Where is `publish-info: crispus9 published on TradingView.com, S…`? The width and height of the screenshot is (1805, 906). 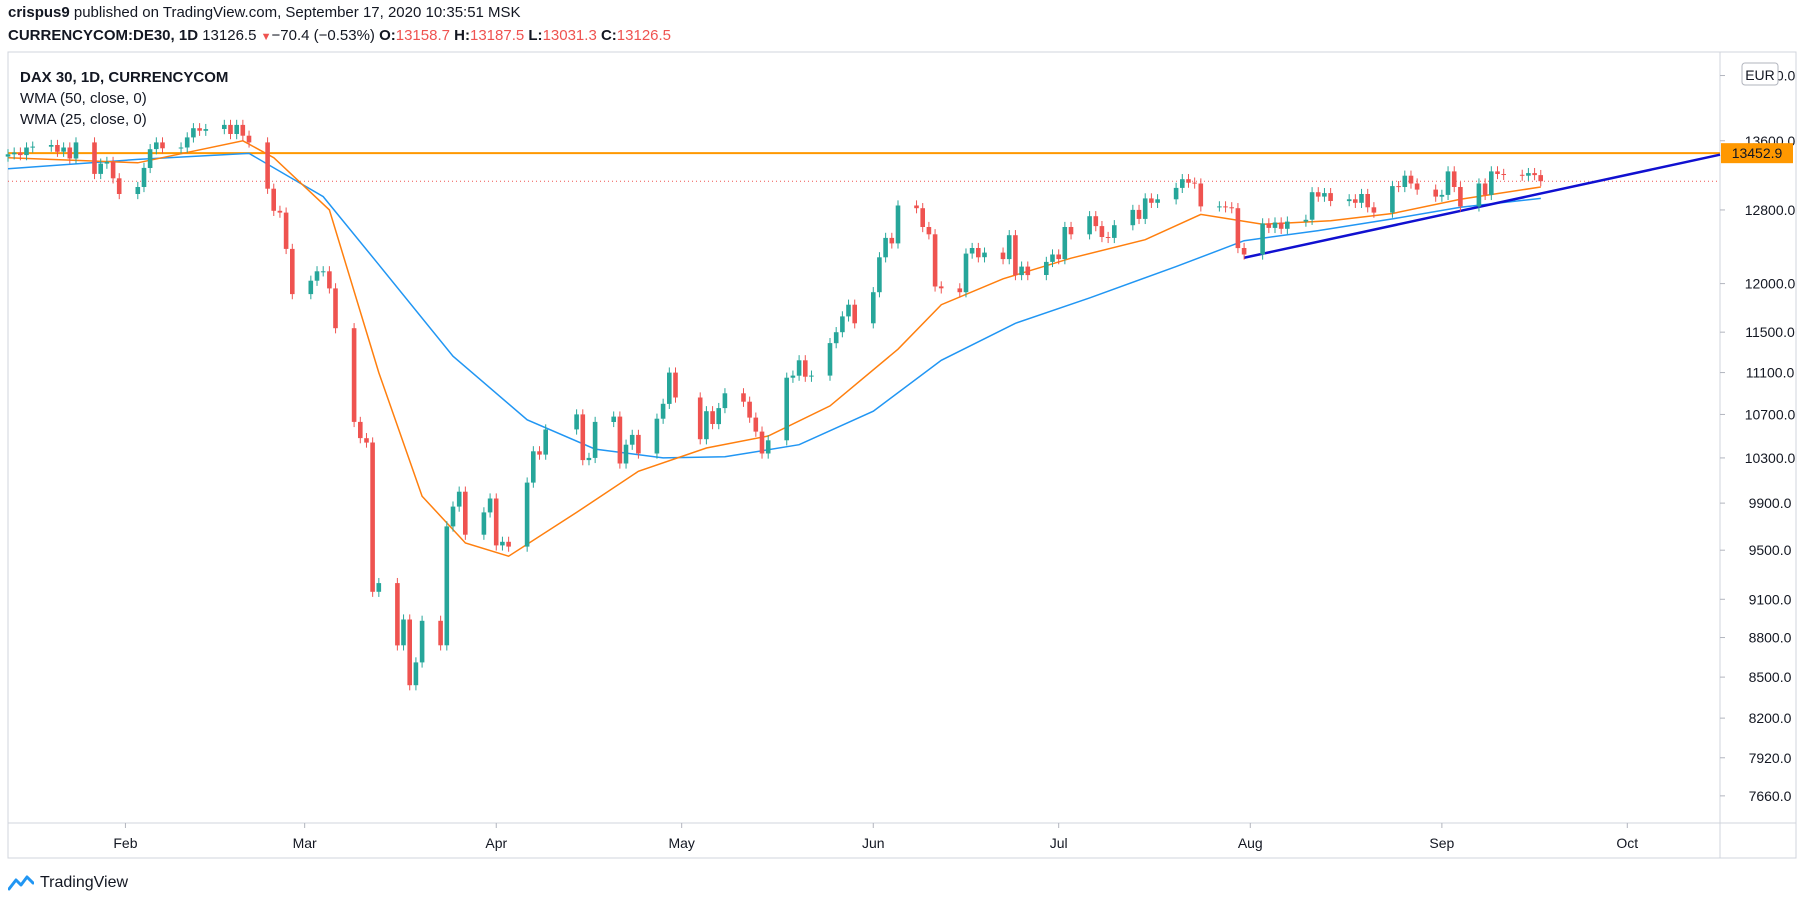 publish-info: crispus9 published on TradingView.com, S… is located at coordinates (264, 12).